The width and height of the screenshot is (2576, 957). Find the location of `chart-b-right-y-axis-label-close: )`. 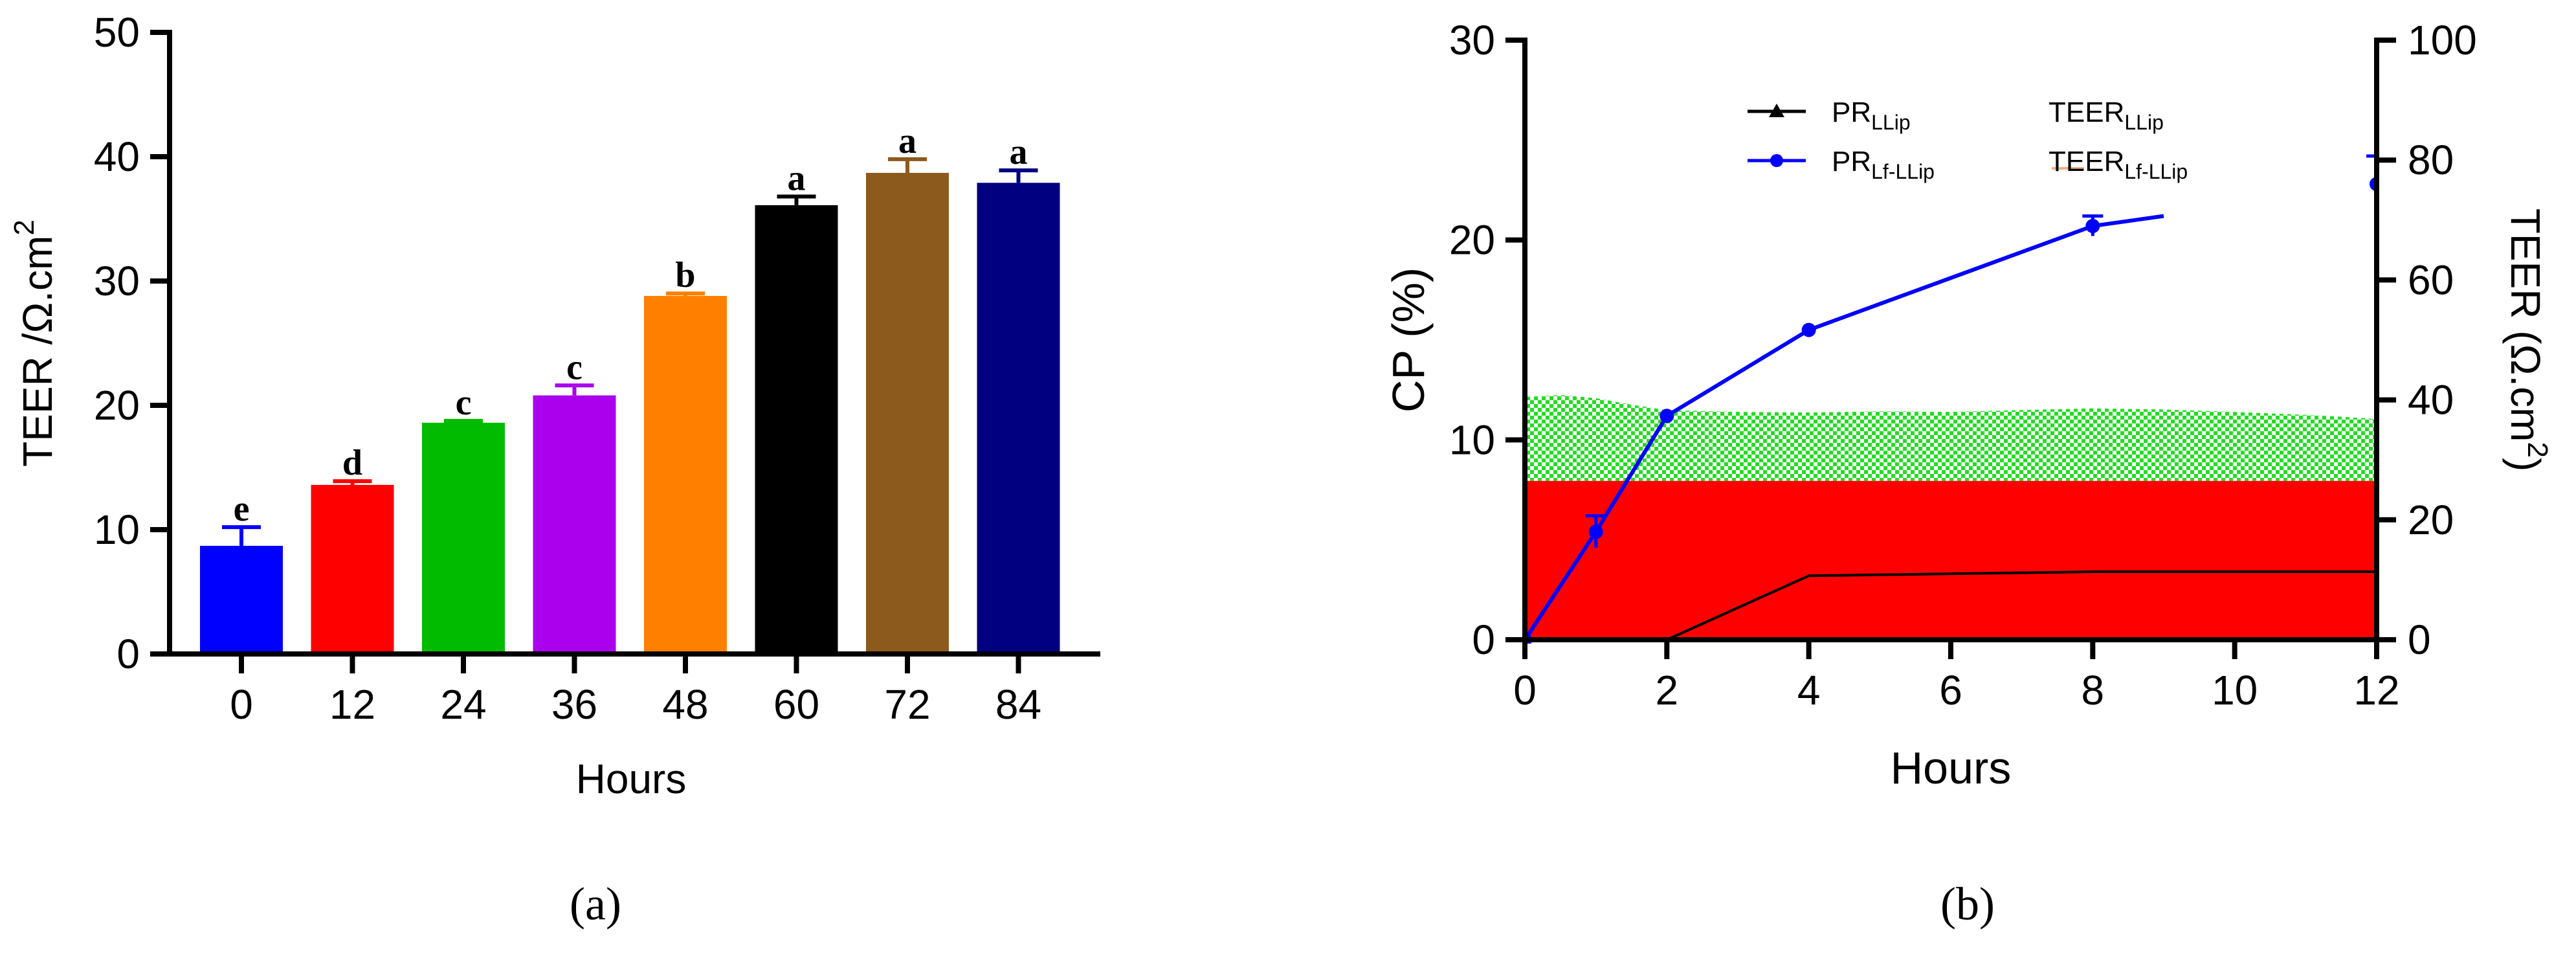

chart-b-right-y-axis-label-close: ) is located at coordinates (2525, 464).